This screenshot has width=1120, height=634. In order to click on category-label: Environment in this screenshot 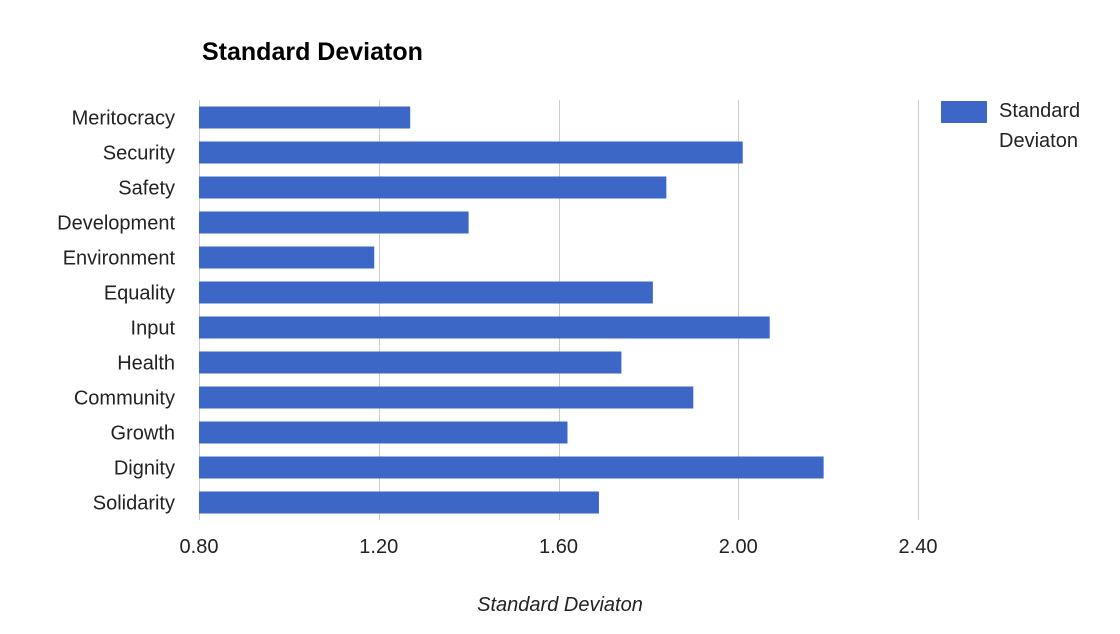, I will do `click(119, 259)`.